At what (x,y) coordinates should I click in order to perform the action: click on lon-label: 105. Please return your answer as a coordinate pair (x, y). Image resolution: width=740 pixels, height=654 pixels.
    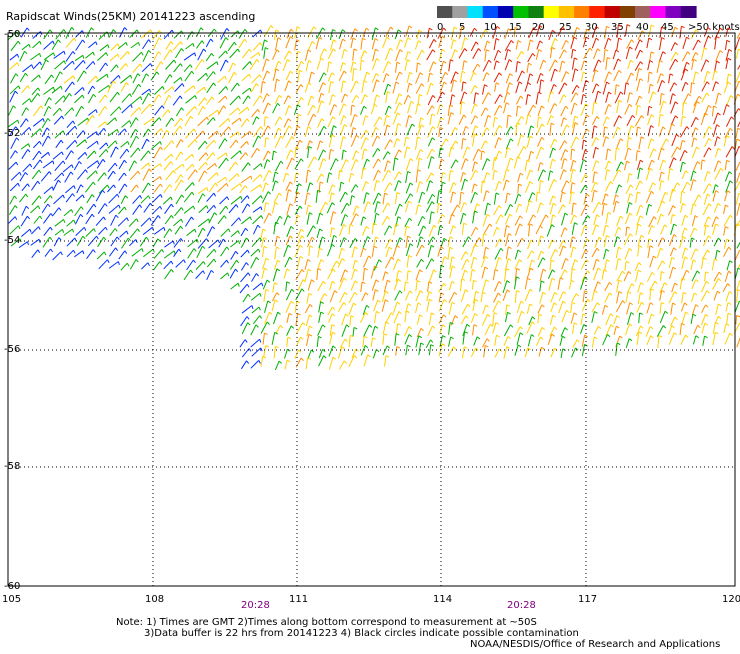
    Looking at the image, I should click on (11, 599).